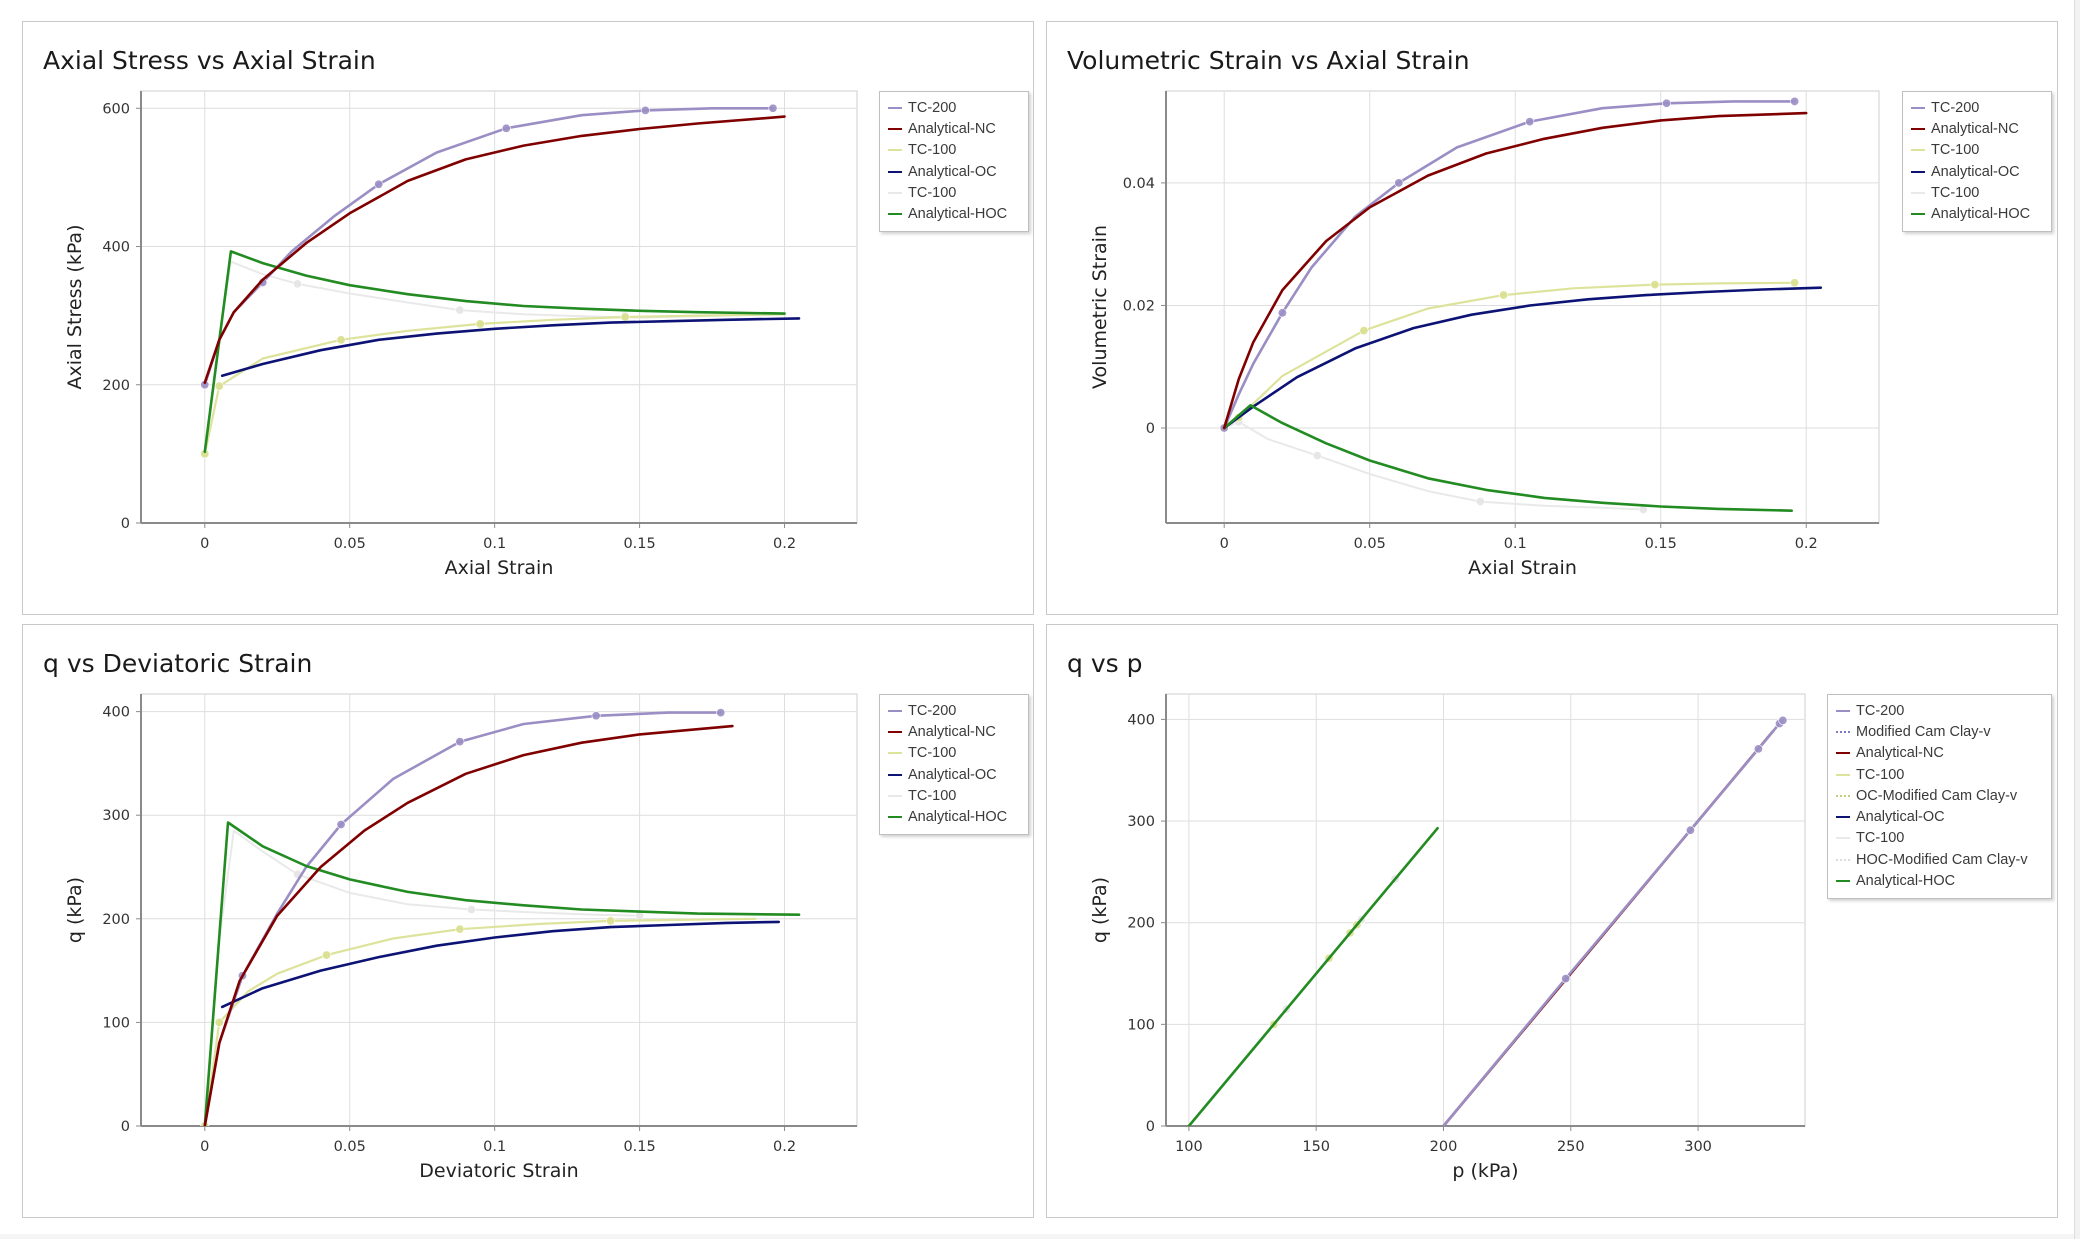  Describe the element at coordinates (1040, 1236) in the screenshot. I see `window-bottom-edge` at that location.